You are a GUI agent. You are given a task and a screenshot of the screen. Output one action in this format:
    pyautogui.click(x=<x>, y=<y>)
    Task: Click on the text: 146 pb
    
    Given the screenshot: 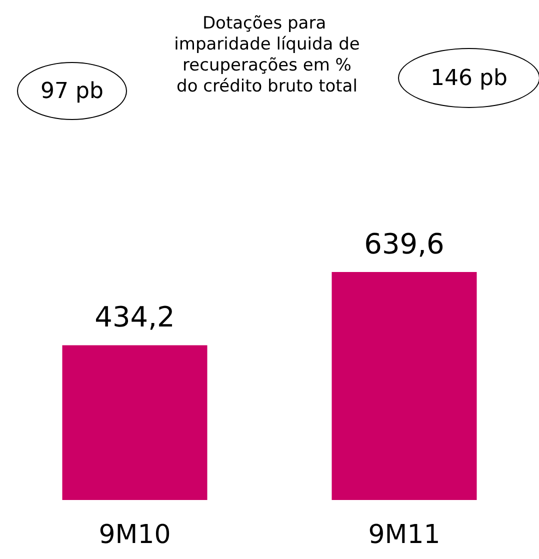 What is the action you would take?
    pyautogui.click(x=468, y=78)
    